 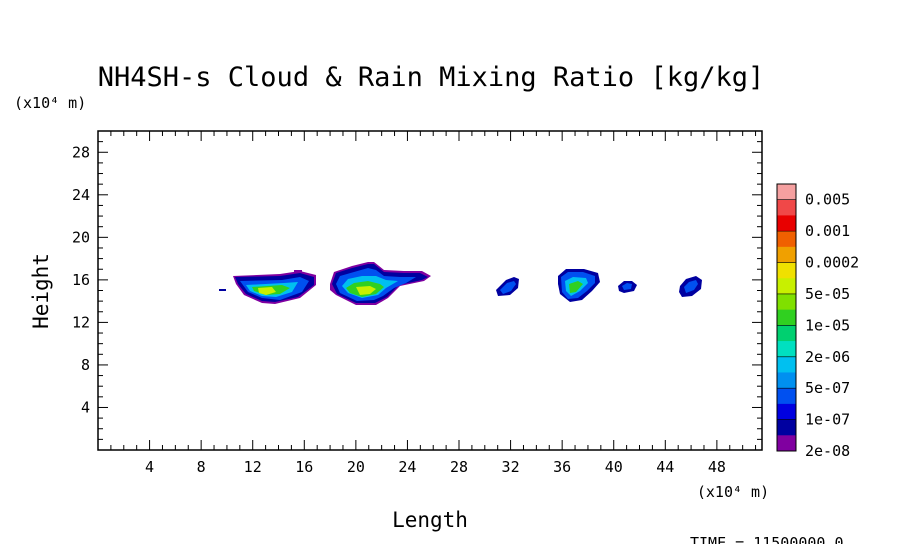 I want to click on x-tick-label: 28, so click(x=459, y=467).